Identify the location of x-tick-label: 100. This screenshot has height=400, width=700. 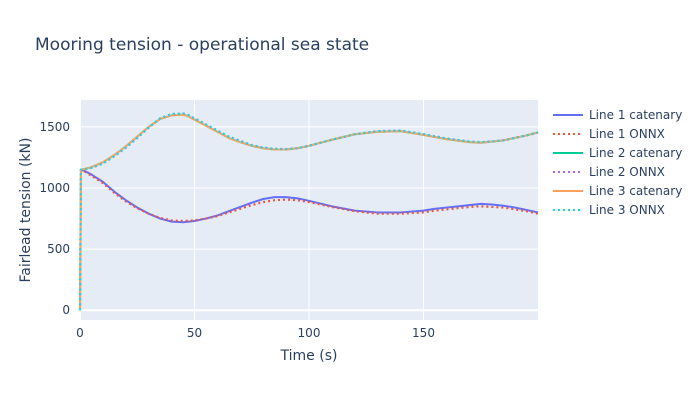
(309, 333).